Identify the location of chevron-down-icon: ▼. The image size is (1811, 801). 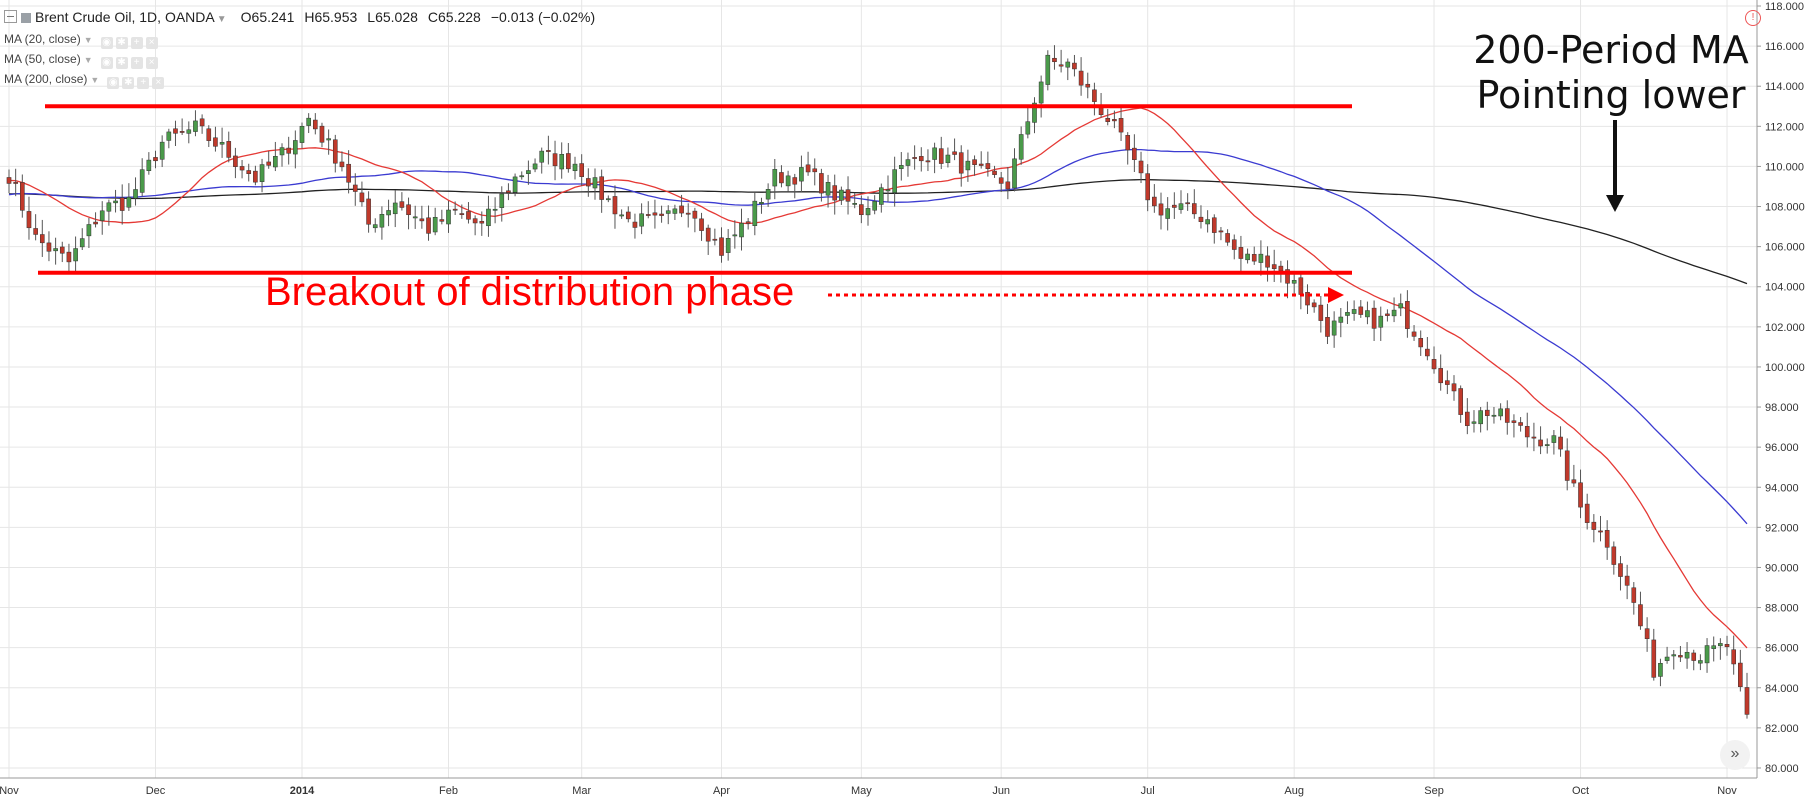
(95, 80).